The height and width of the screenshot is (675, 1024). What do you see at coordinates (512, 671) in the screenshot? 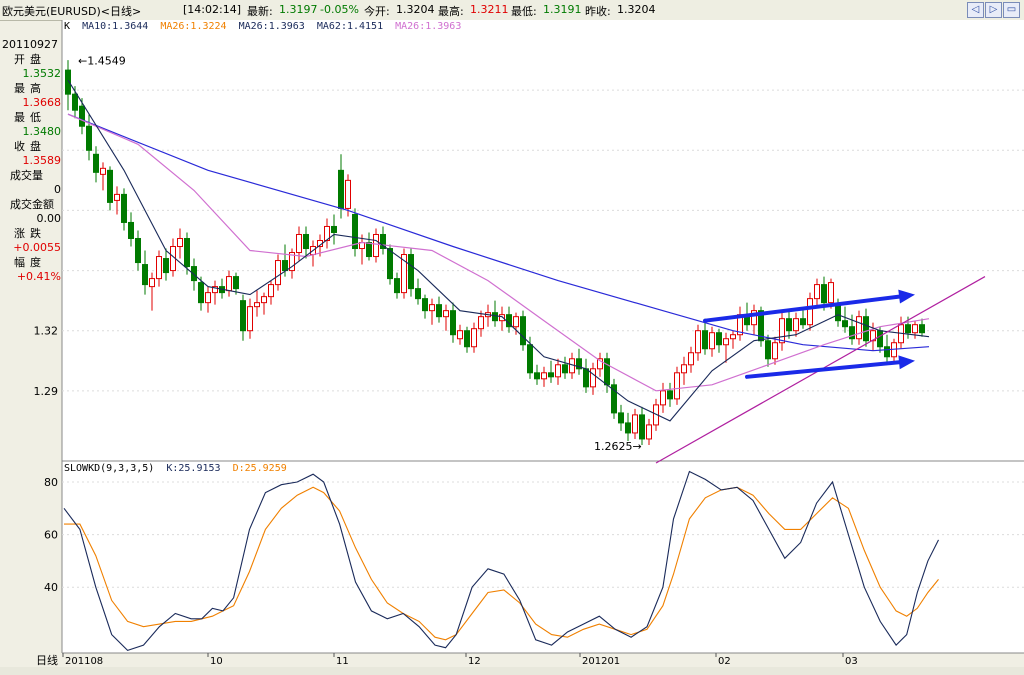
I see `status-bar` at bounding box center [512, 671].